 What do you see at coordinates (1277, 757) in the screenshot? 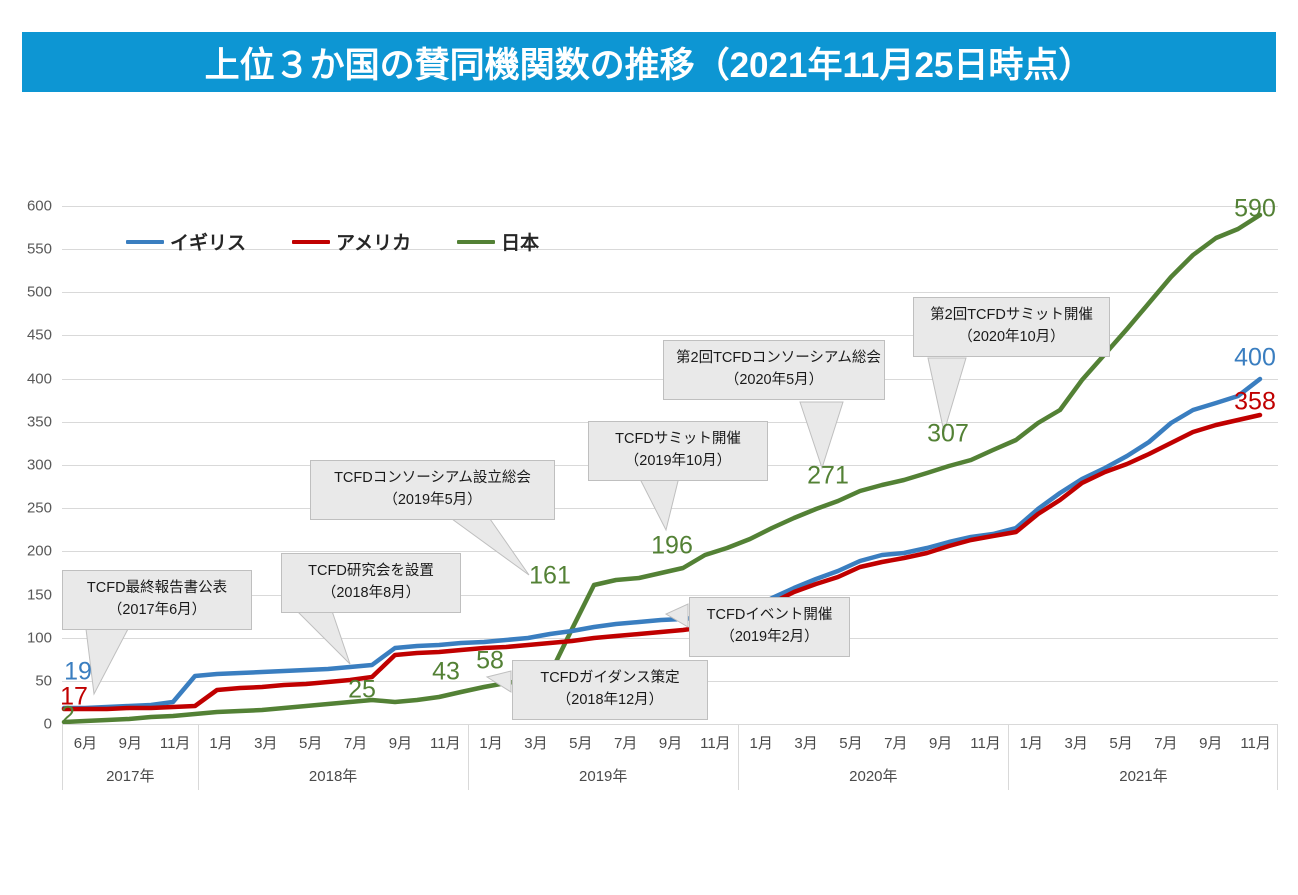
I see `x-axis-right-edge` at bounding box center [1277, 757].